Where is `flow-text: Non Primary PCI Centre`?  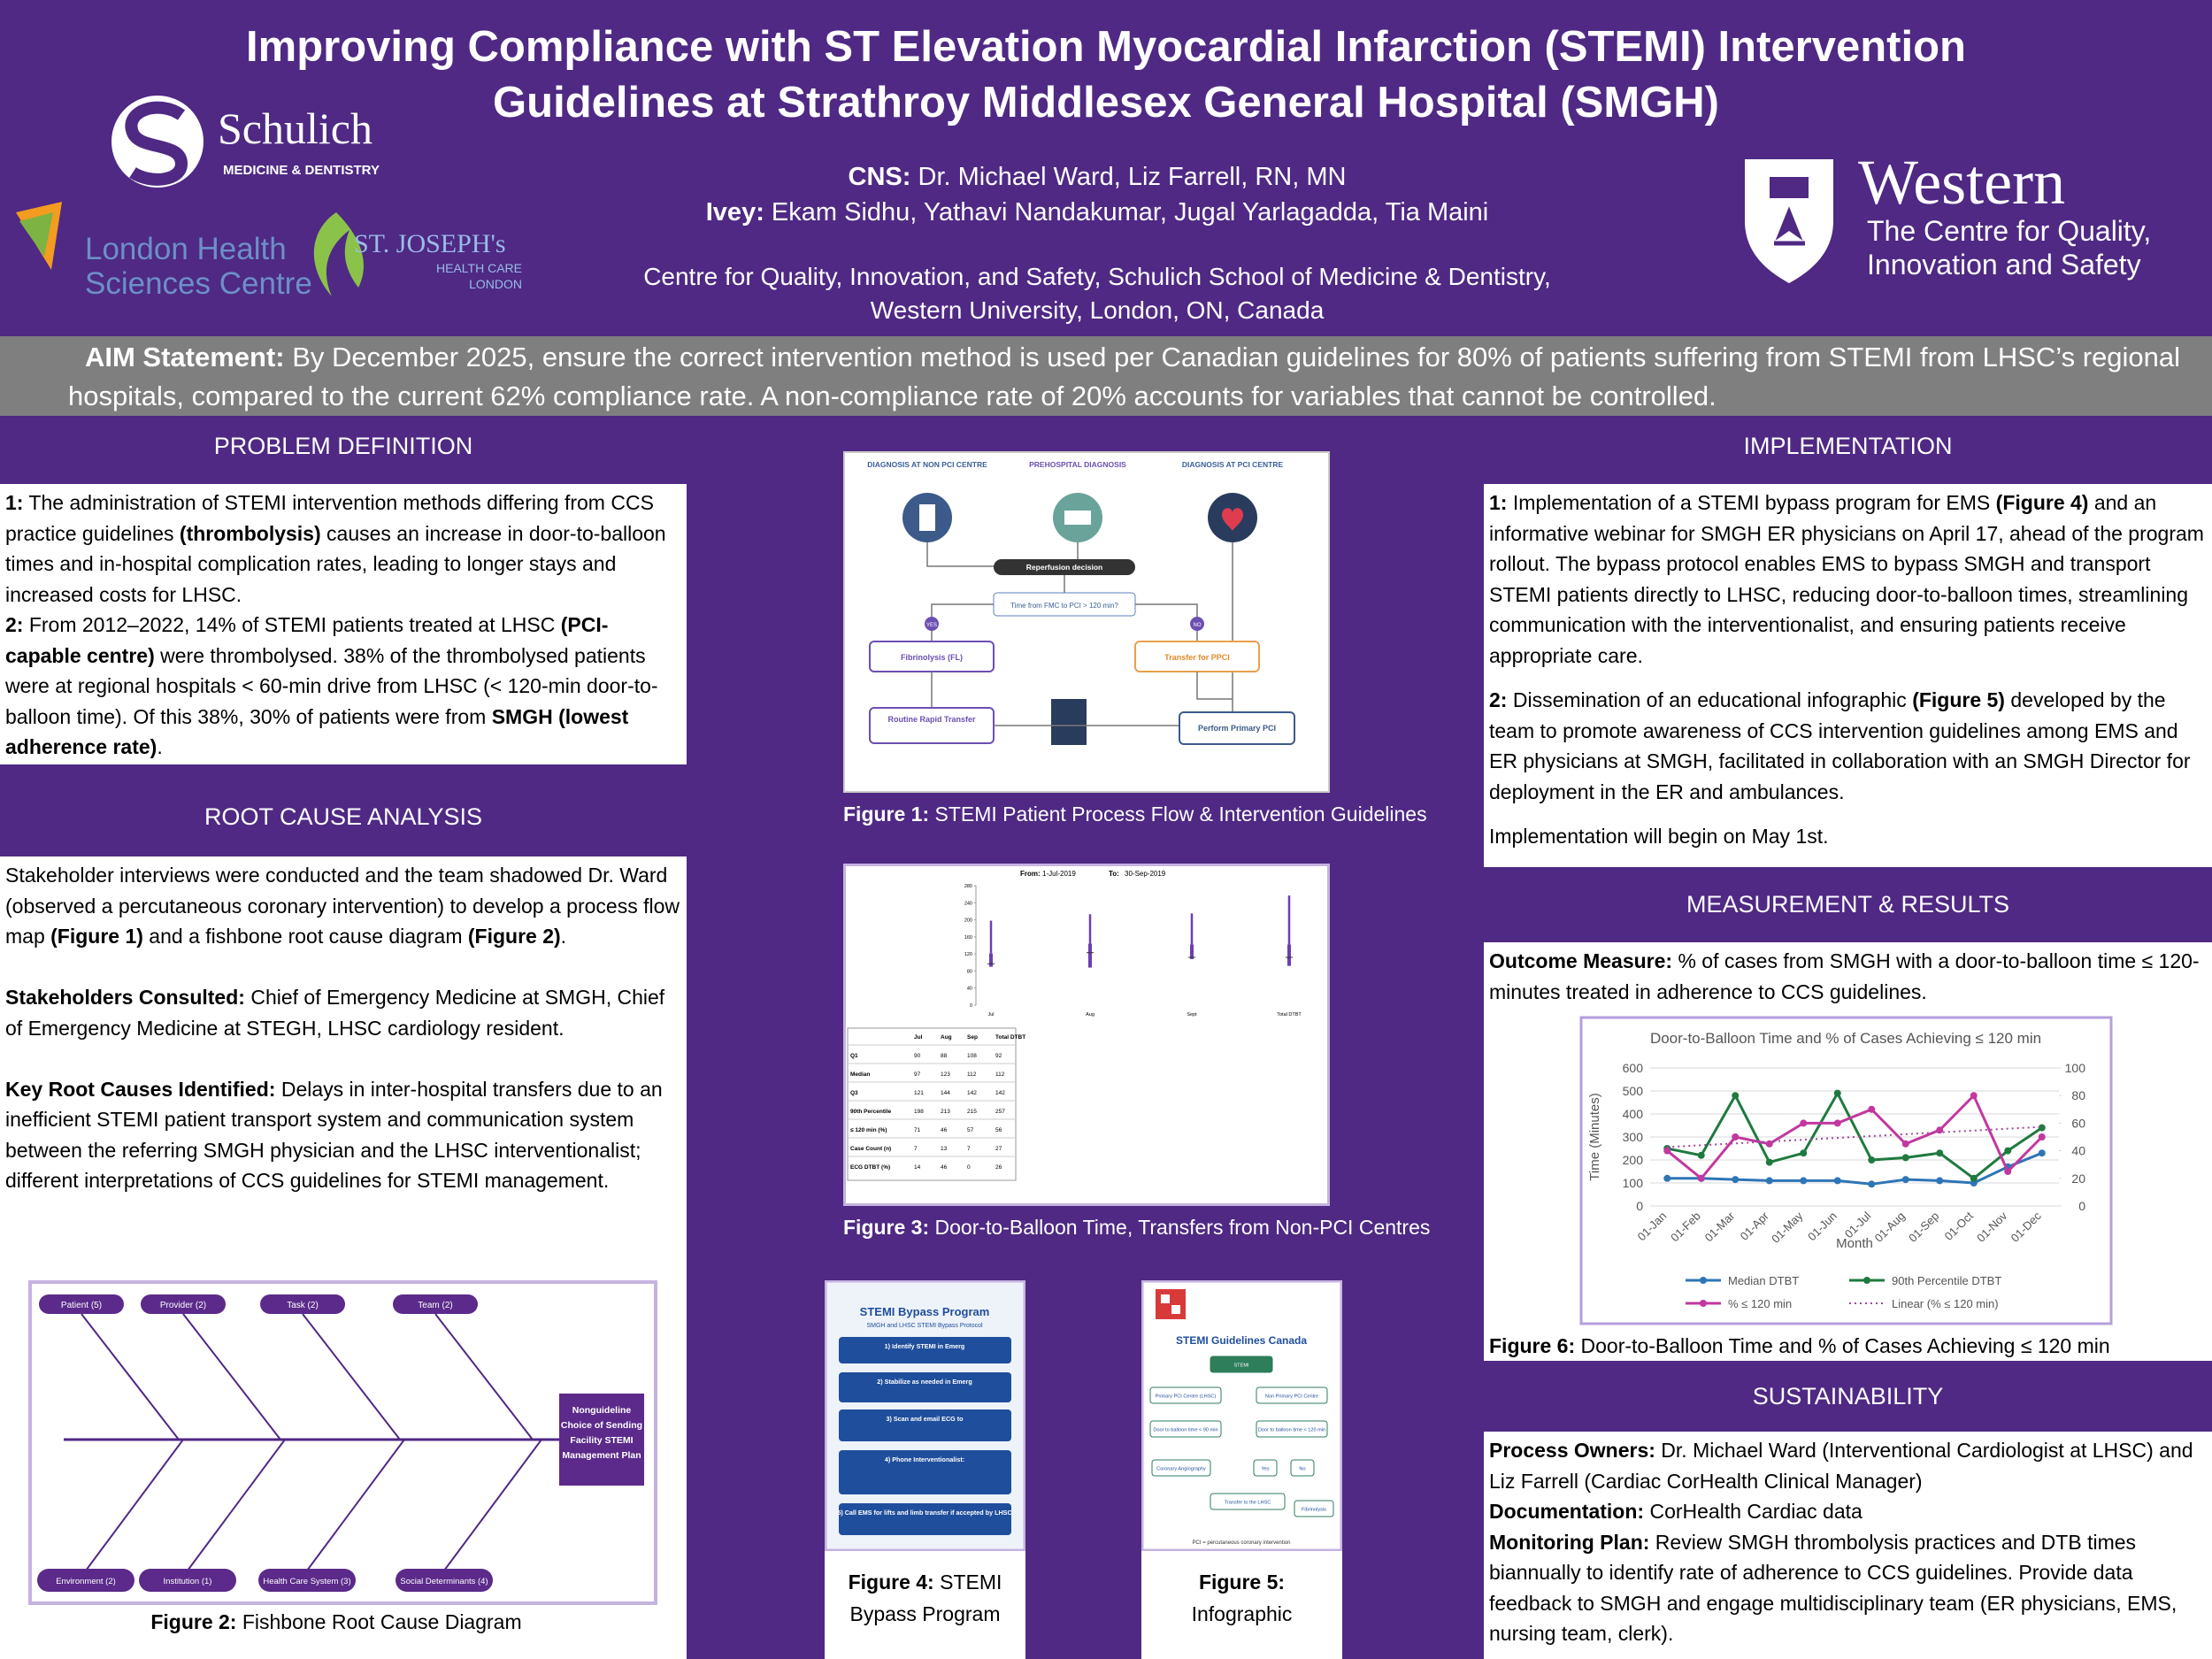 flow-text: Non Primary PCI Centre is located at coordinates (1292, 1397).